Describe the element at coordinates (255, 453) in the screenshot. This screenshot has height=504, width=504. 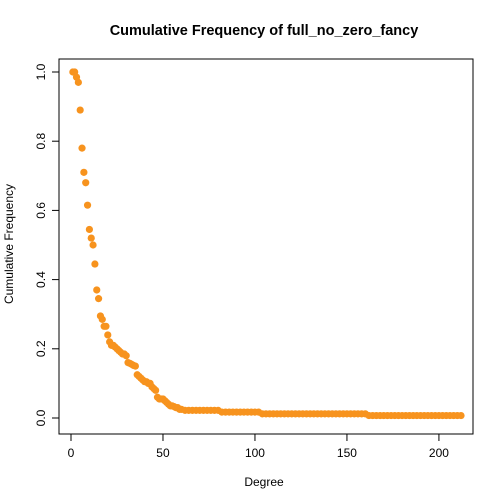
I see `x-tick-label: 100` at that location.